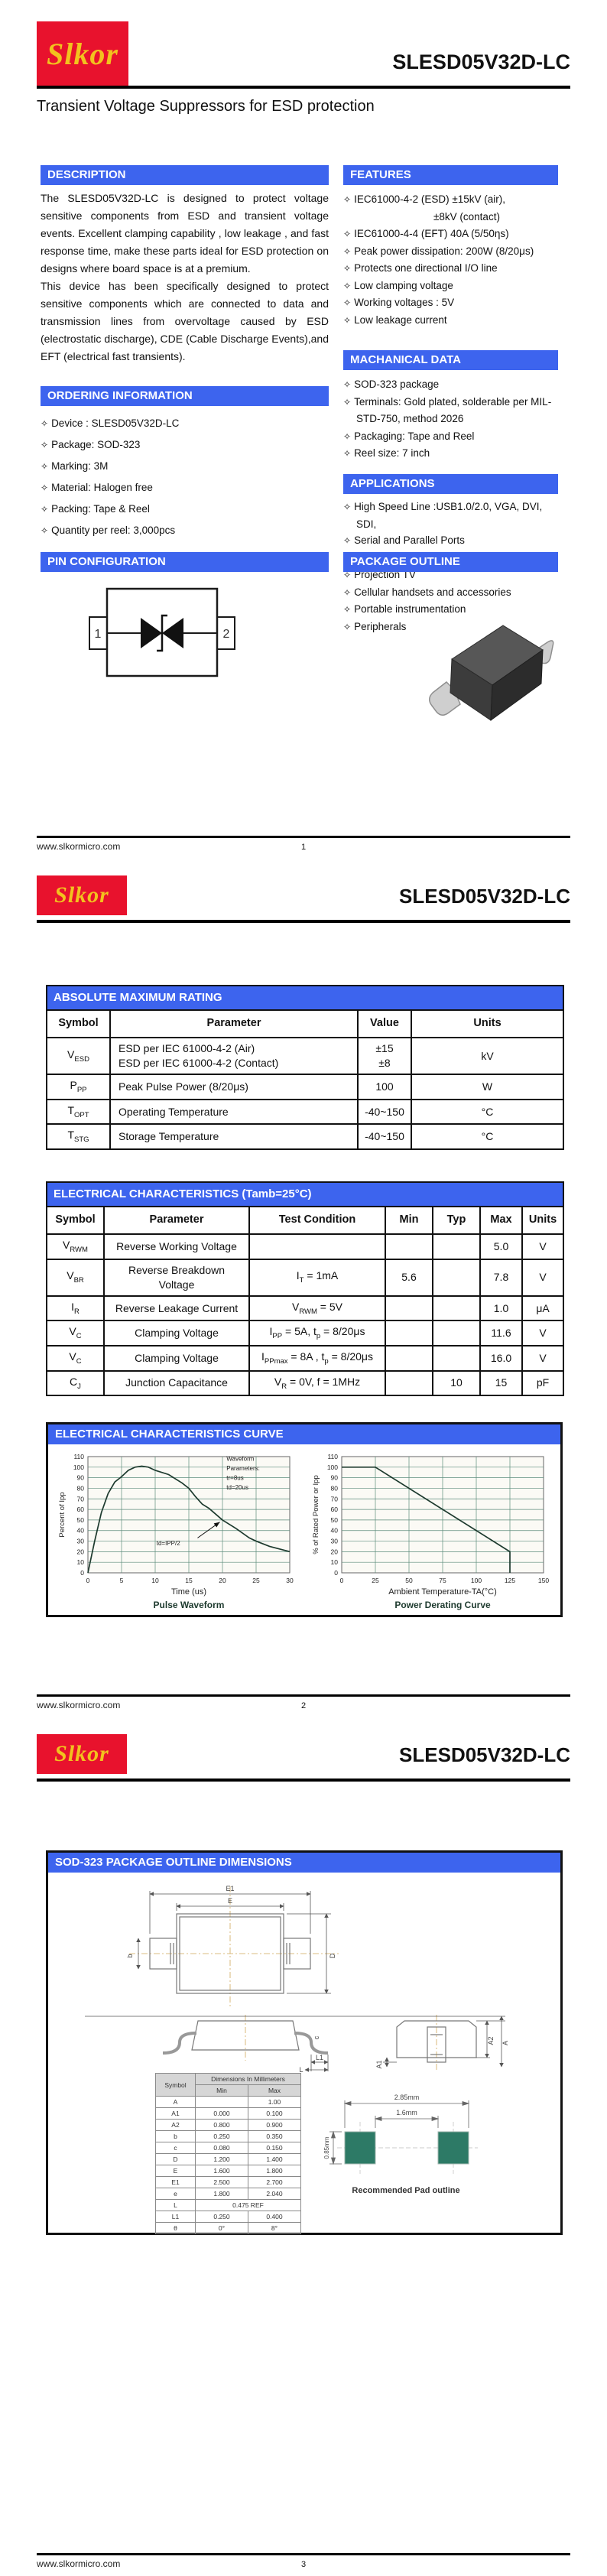 Image resolution: width=607 pixels, height=2576 pixels. I want to click on footer-rule, so click(303, 837).